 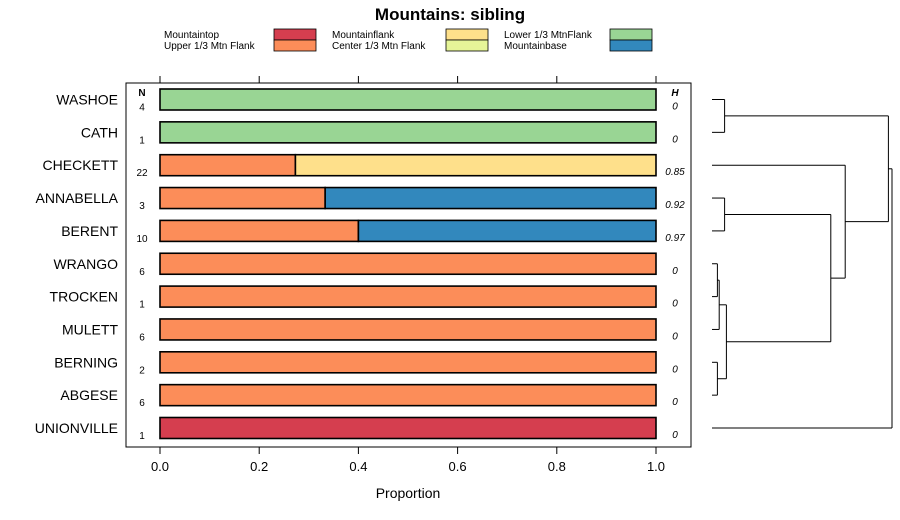 What do you see at coordinates (160, 466) in the screenshot?
I see `x-tick-label: 0.0` at bounding box center [160, 466].